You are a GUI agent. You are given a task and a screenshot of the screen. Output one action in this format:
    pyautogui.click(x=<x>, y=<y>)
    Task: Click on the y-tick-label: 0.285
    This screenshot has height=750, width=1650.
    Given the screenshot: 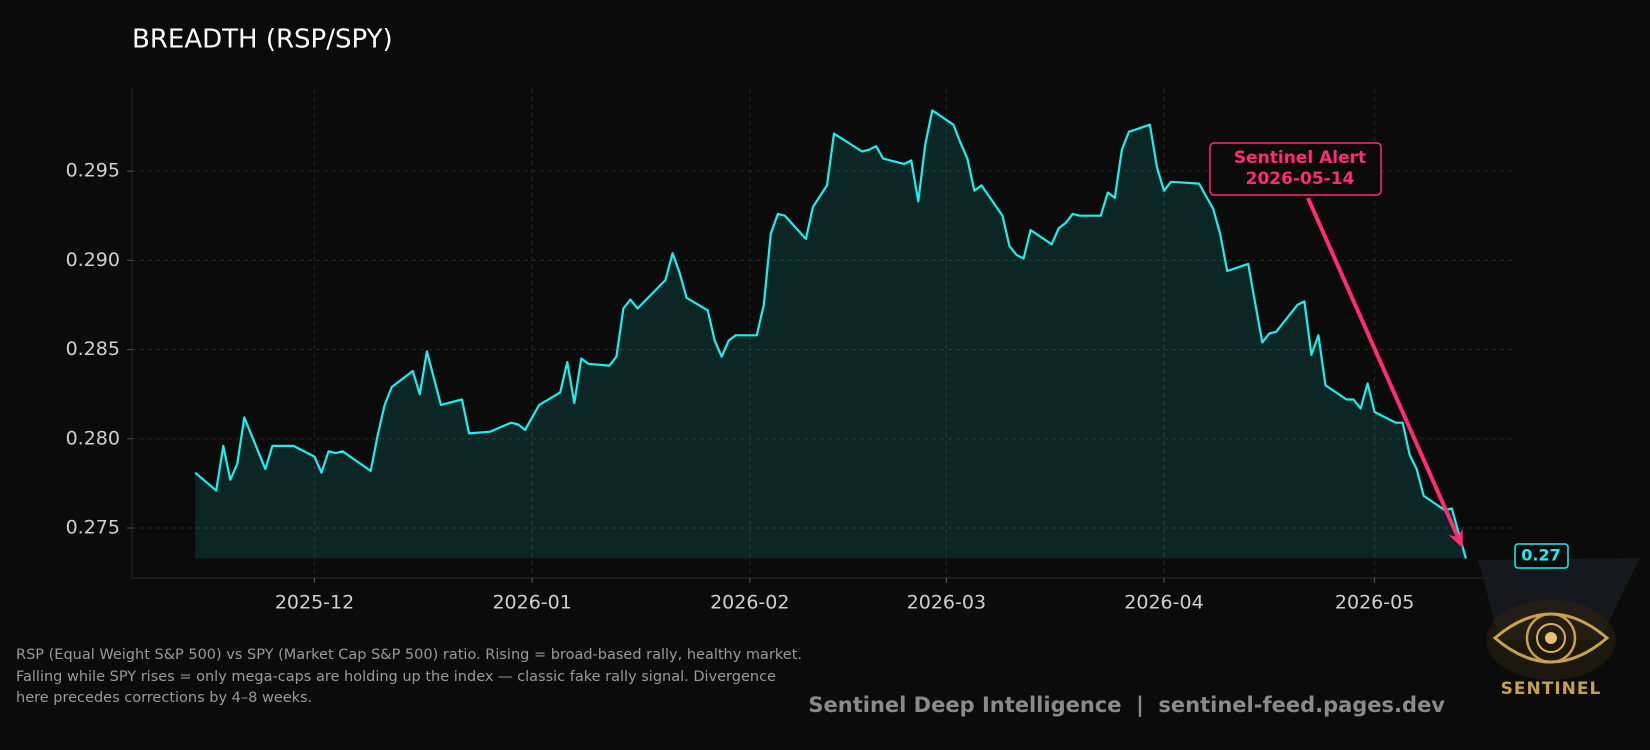 What is the action you would take?
    pyautogui.click(x=93, y=349)
    